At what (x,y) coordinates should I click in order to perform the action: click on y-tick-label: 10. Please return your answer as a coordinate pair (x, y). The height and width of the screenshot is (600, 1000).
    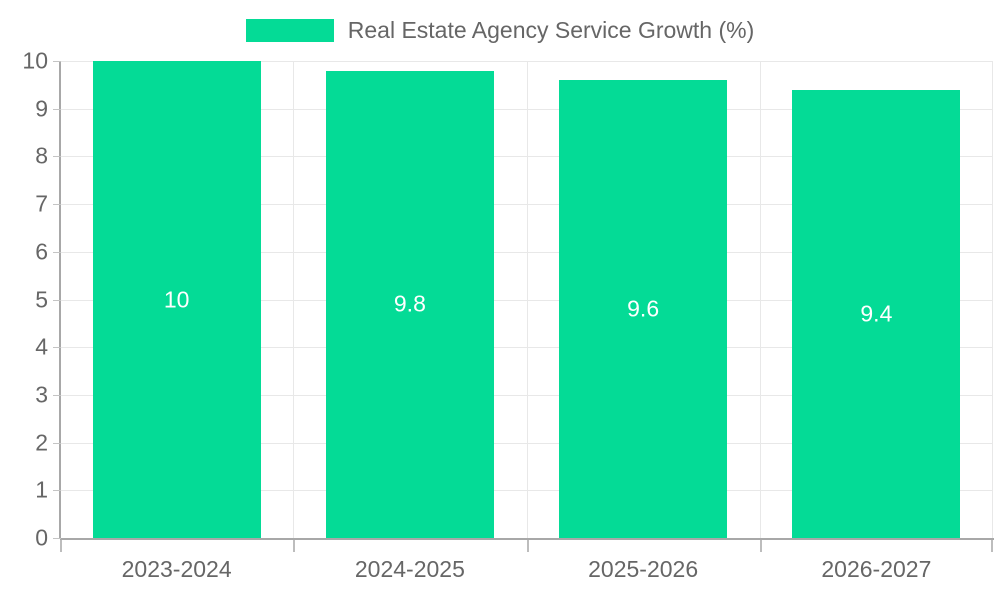
    Looking at the image, I should click on (35, 60).